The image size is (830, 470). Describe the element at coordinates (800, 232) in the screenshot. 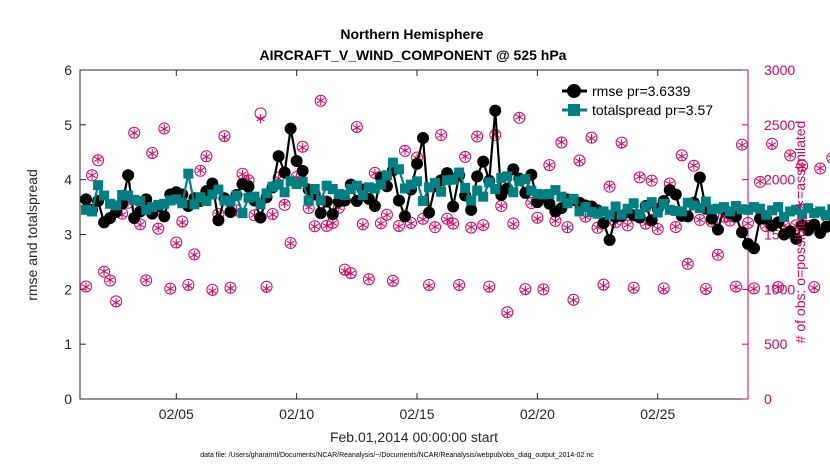

I see `y-axis-right-label: # of obs: o=possible; ∗=assimilated` at that location.